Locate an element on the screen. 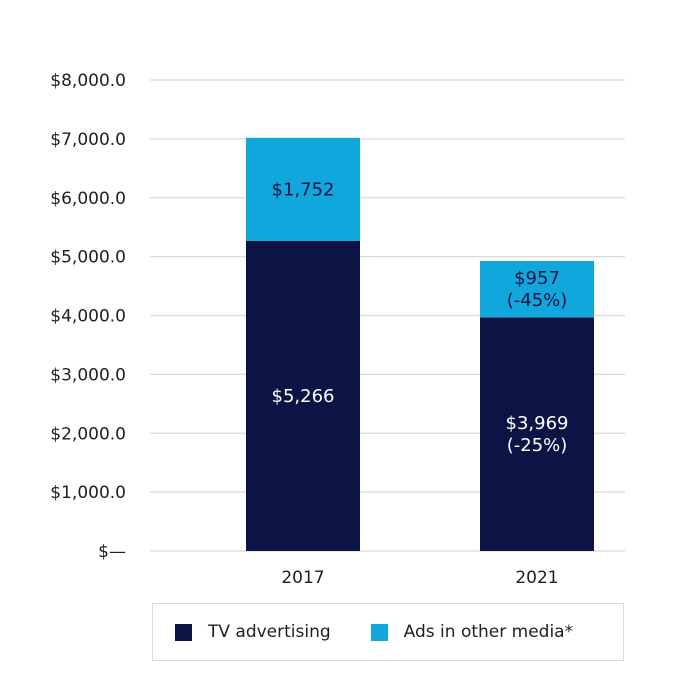  y-tick-label: $7,000.0 is located at coordinates (88, 140).